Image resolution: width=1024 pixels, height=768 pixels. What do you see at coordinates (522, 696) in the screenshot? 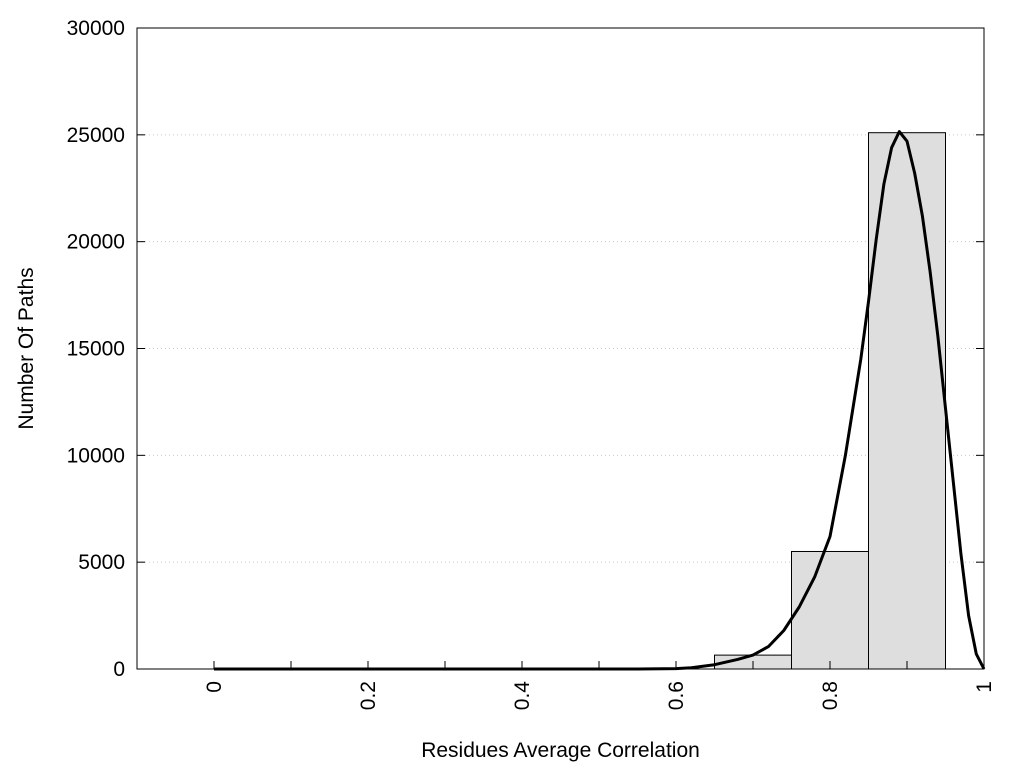
I see `x-tick-label: 0.4` at bounding box center [522, 696].